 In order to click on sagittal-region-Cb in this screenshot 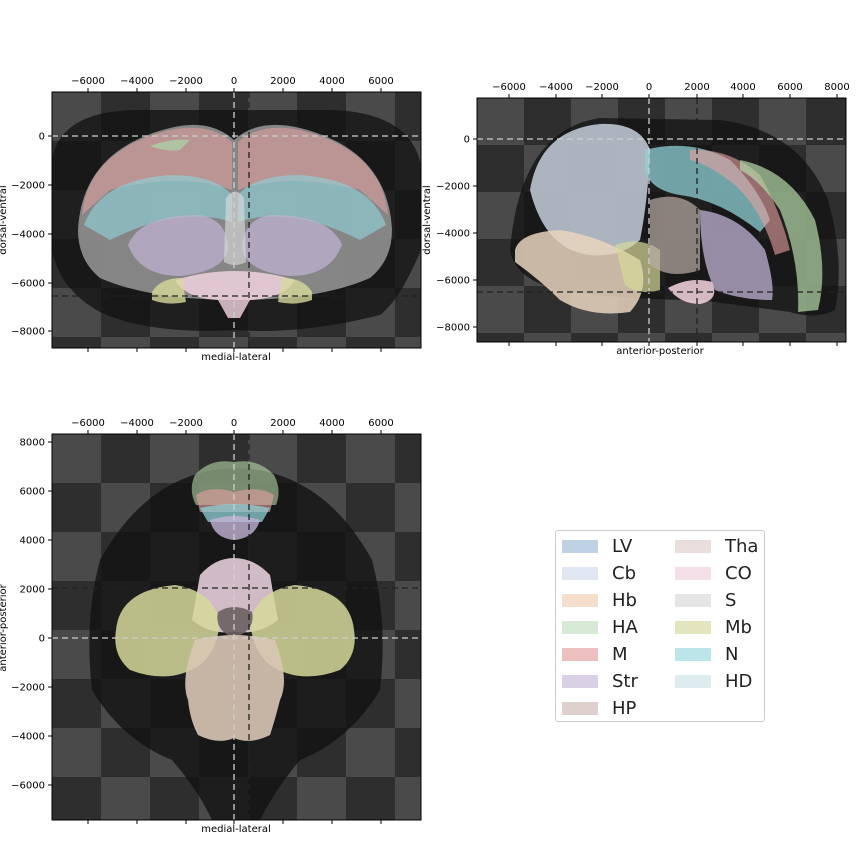, I will do `click(590, 189)`.